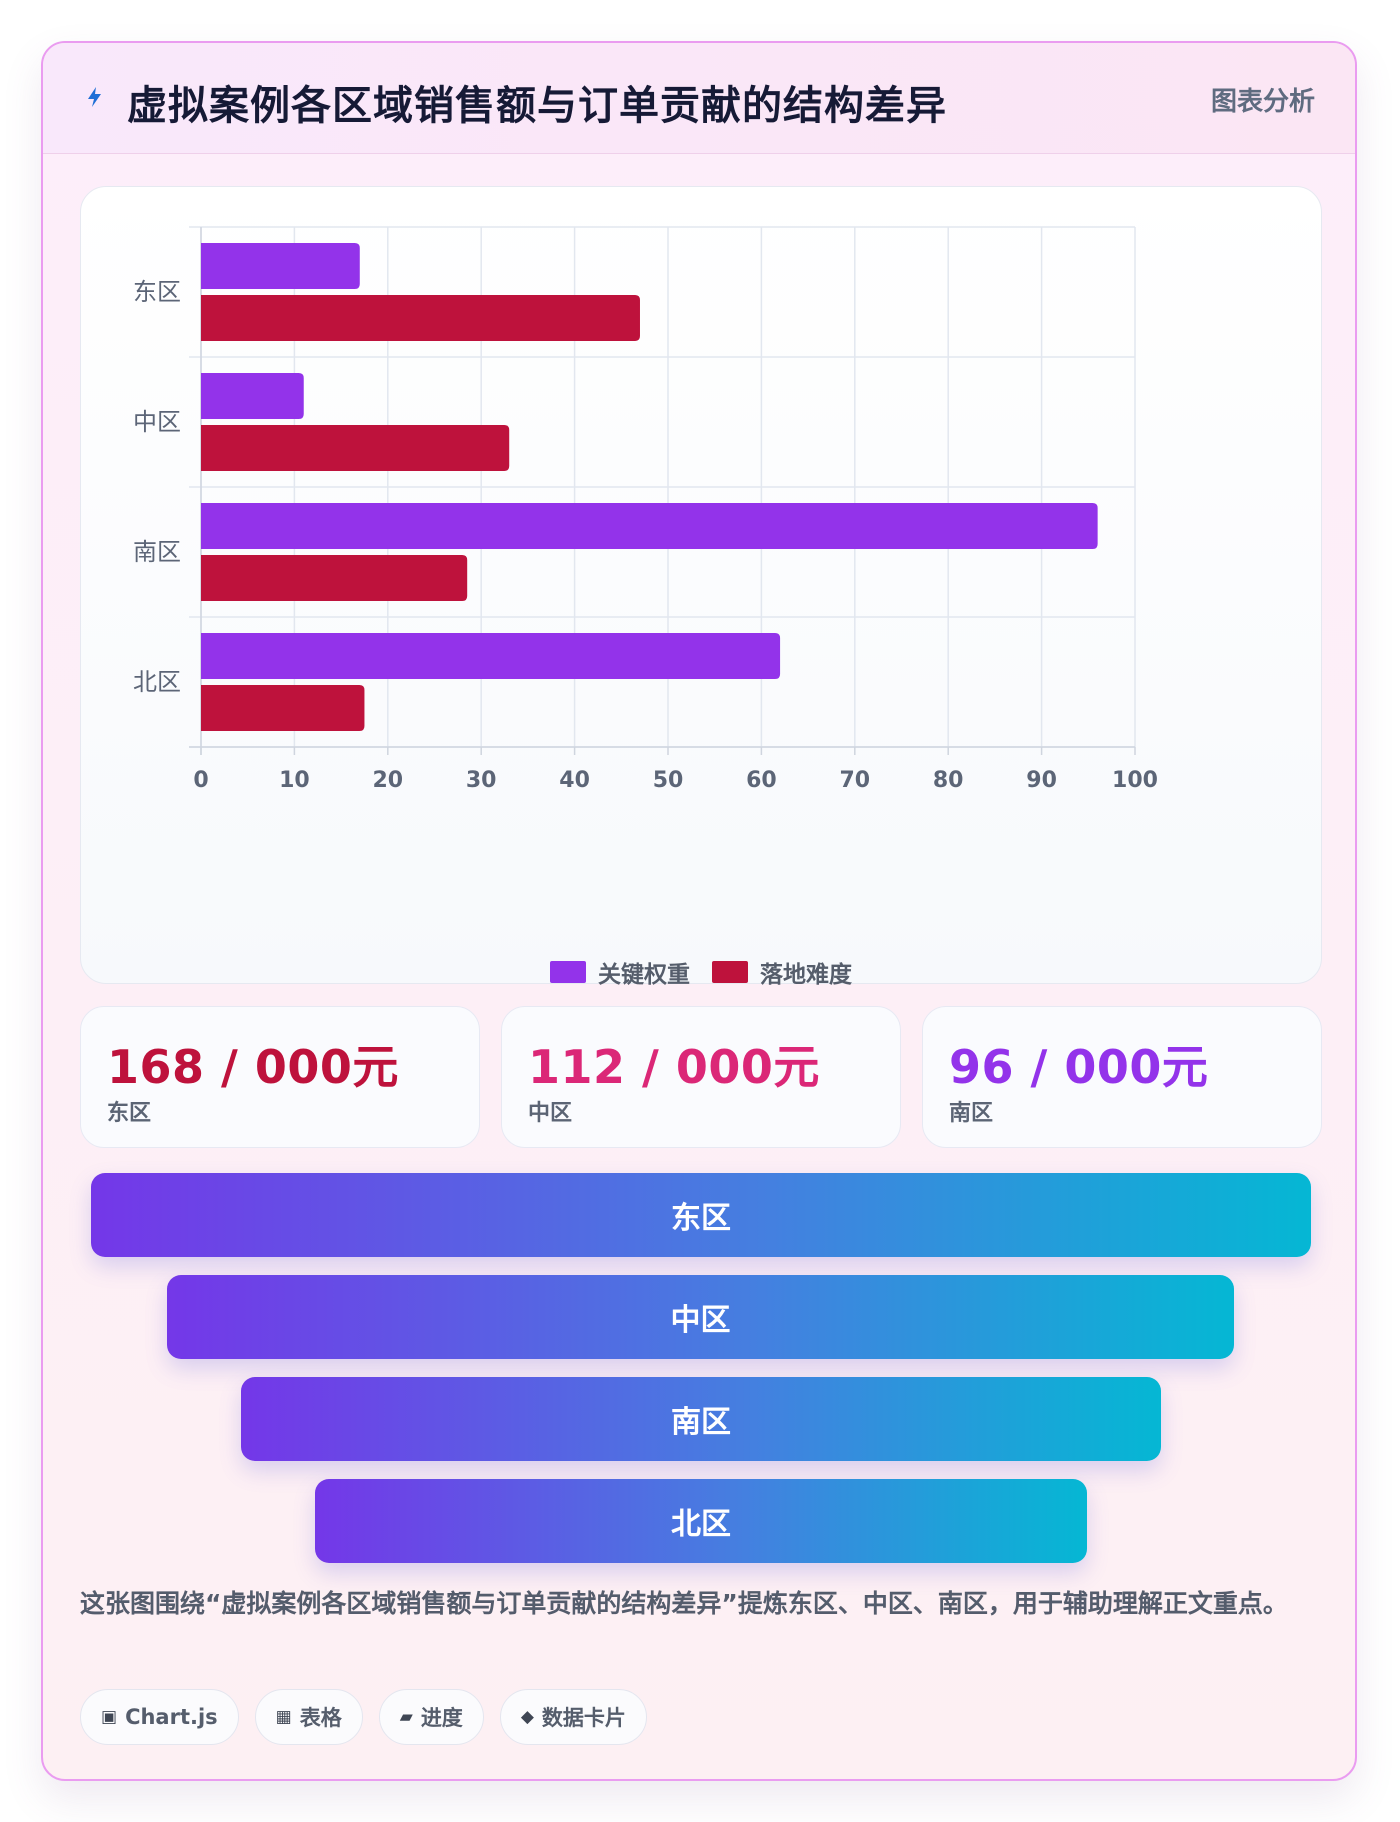 This screenshot has height=1822, width=1400. I want to click on x-tick-label: 70, so click(854, 780).